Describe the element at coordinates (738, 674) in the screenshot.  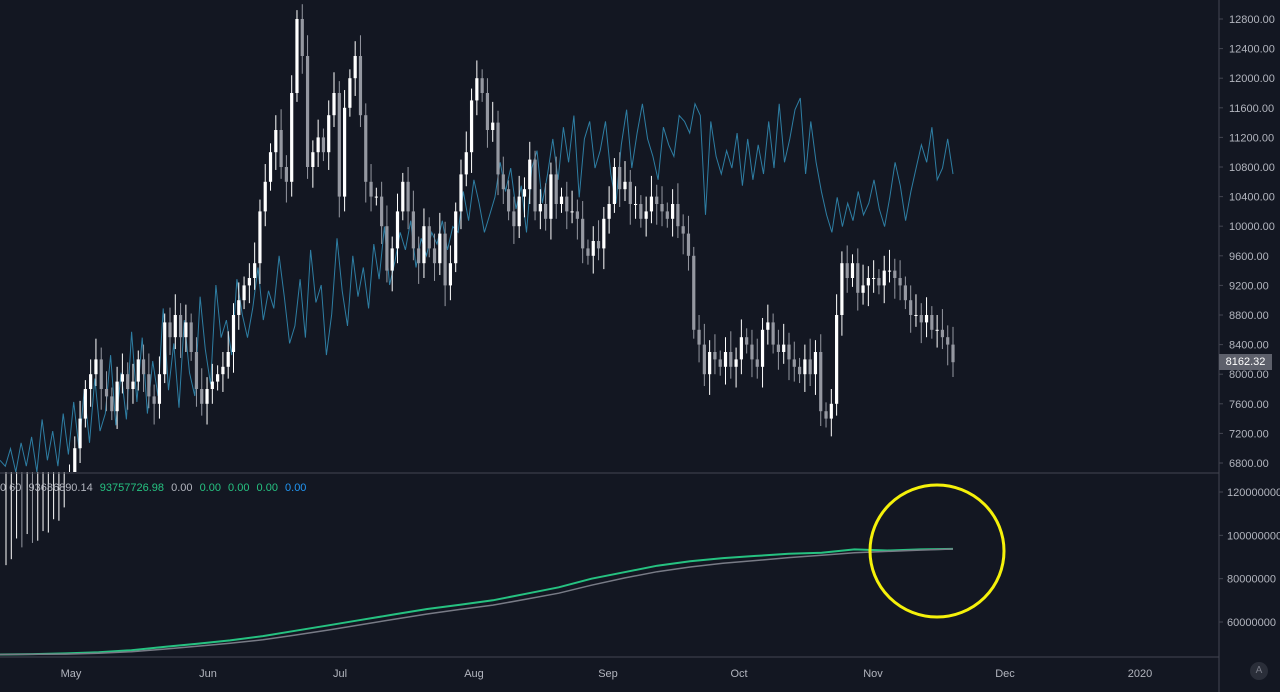
I see `time-label: Oct` at that location.